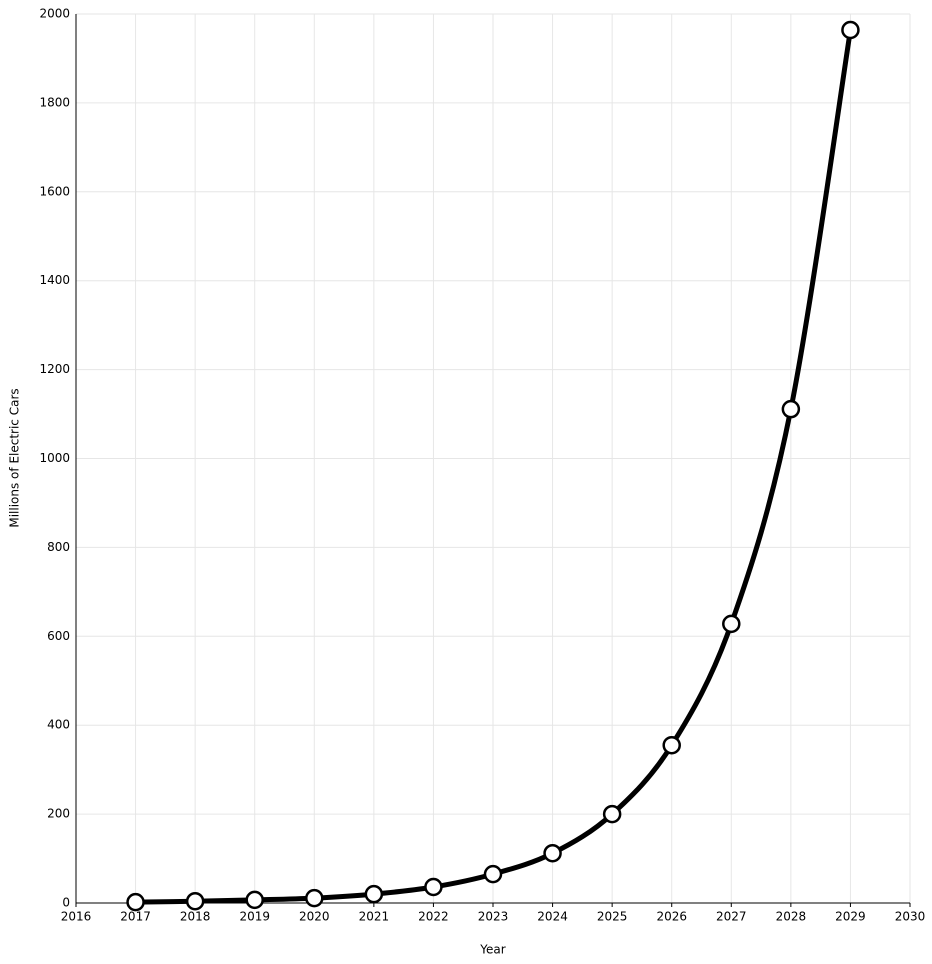 This screenshot has height=964, width=932. What do you see at coordinates (433, 917) in the screenshot?
I see `x-tick-label: 2022` at bounding box center [433, 917].